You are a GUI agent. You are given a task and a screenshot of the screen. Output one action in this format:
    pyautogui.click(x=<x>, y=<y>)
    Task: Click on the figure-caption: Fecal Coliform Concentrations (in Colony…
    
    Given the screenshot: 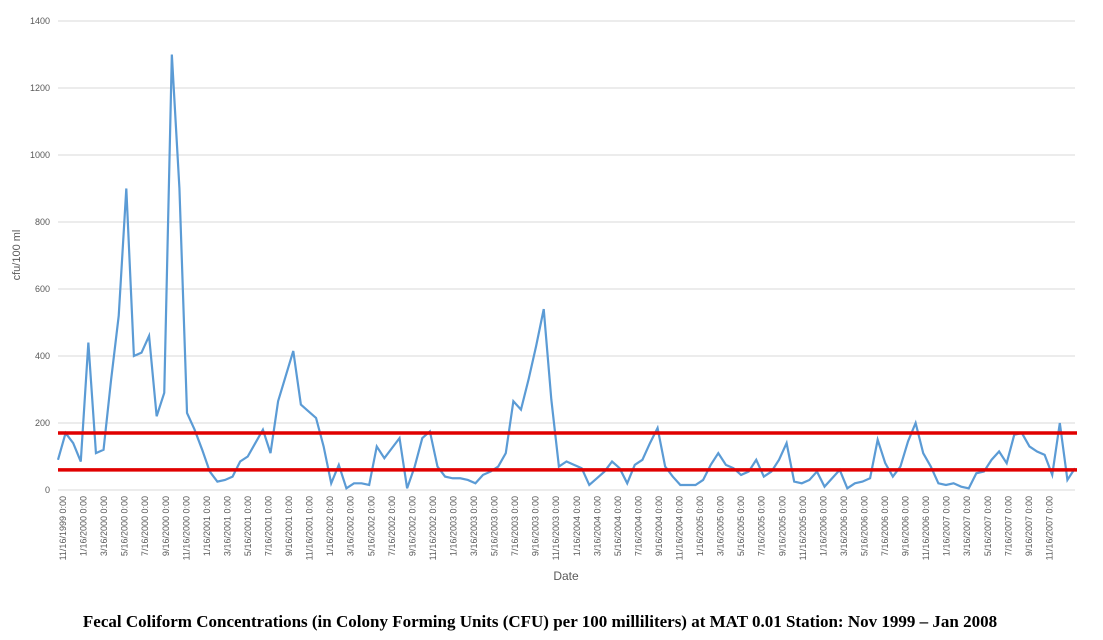 What is the action you would take?
    pyautogui.click(x=540, y=622)
    